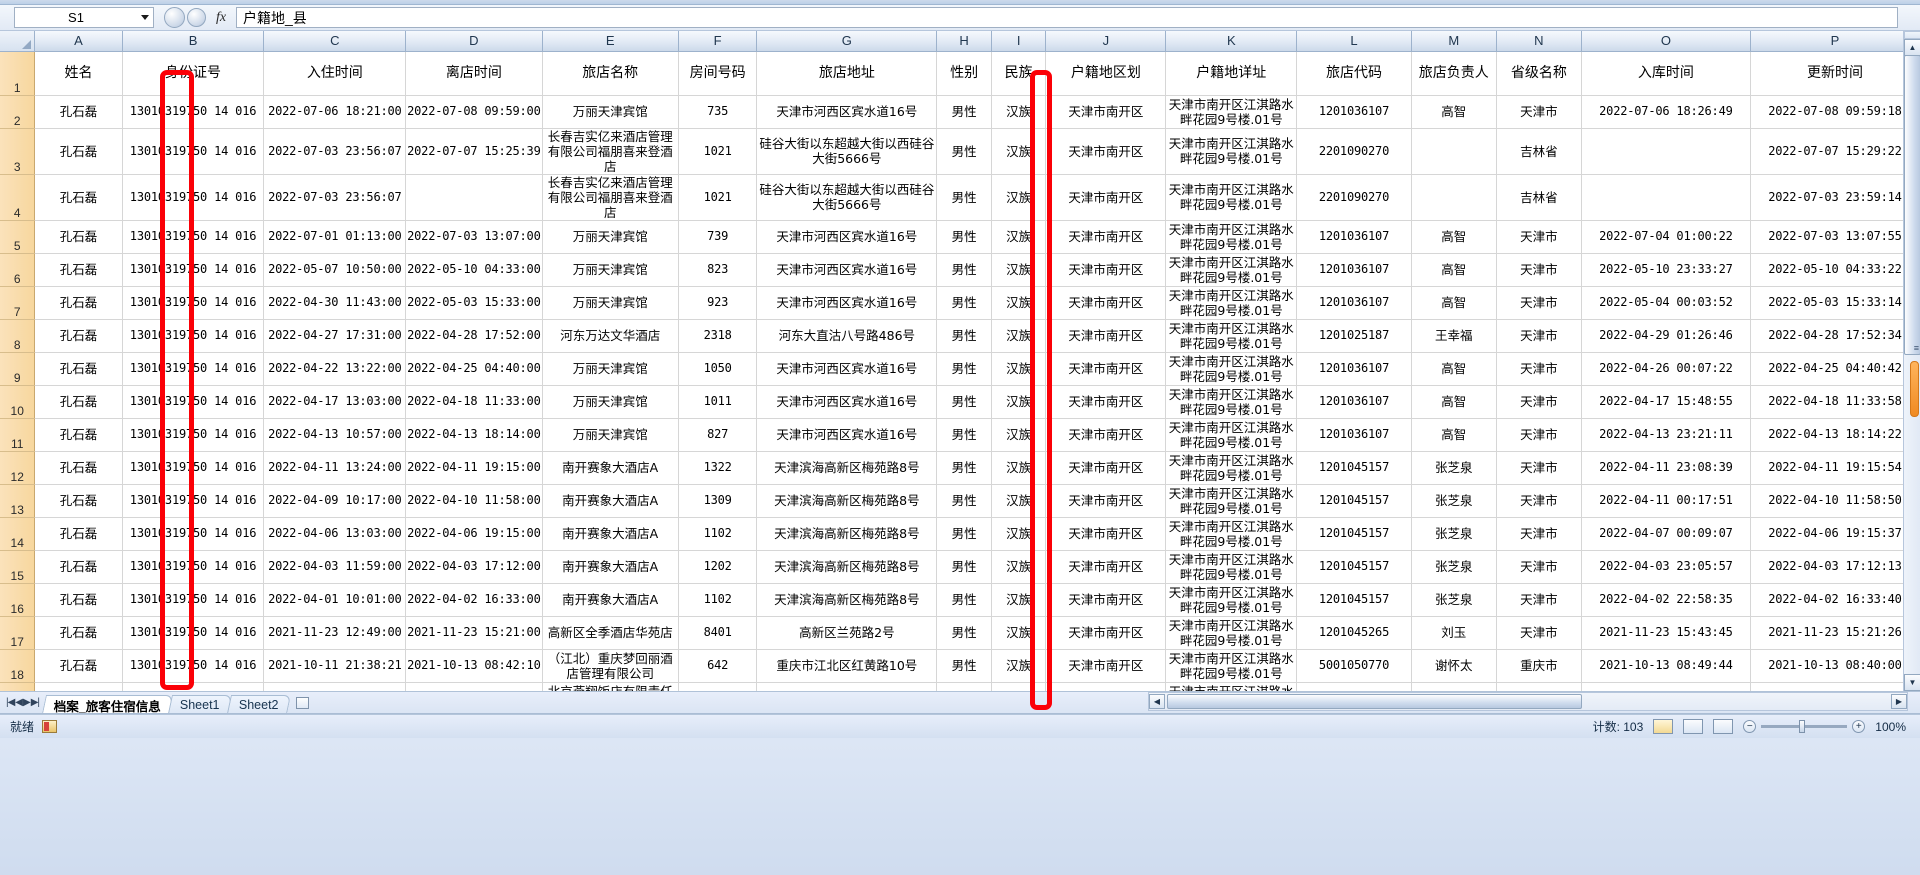 This screenshot has width=1920, height=875. What do you see at coordinates (474, 151) in the screenshot?
I see `cell-D3: 2022-07-07 15:25:39` at bounding box center [474, 151].